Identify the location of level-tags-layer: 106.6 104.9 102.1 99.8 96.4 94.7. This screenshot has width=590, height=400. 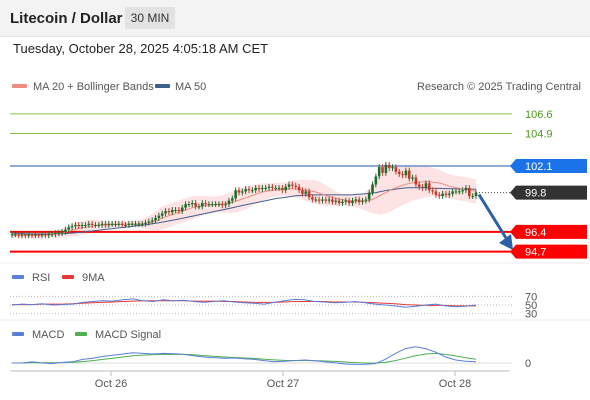
(548, 184).